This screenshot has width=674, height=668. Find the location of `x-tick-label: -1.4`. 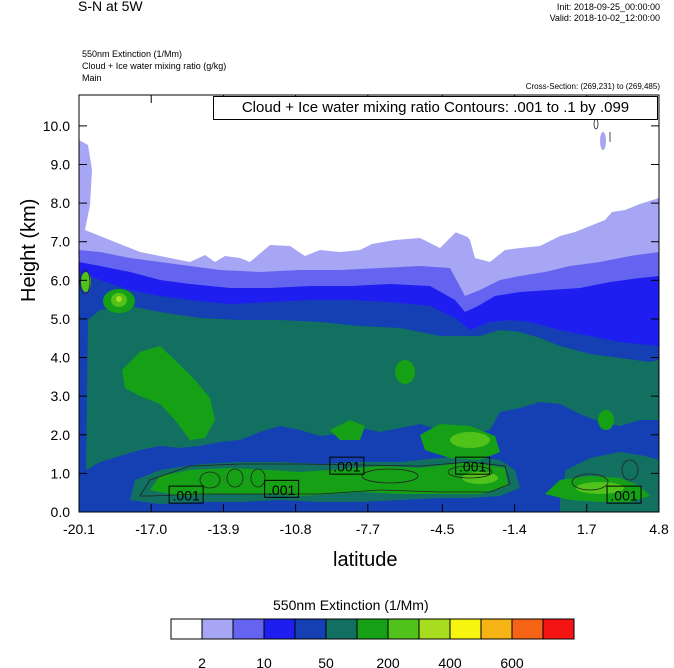

x-tick-label: -1.4 is located at coordinates (515, 529).